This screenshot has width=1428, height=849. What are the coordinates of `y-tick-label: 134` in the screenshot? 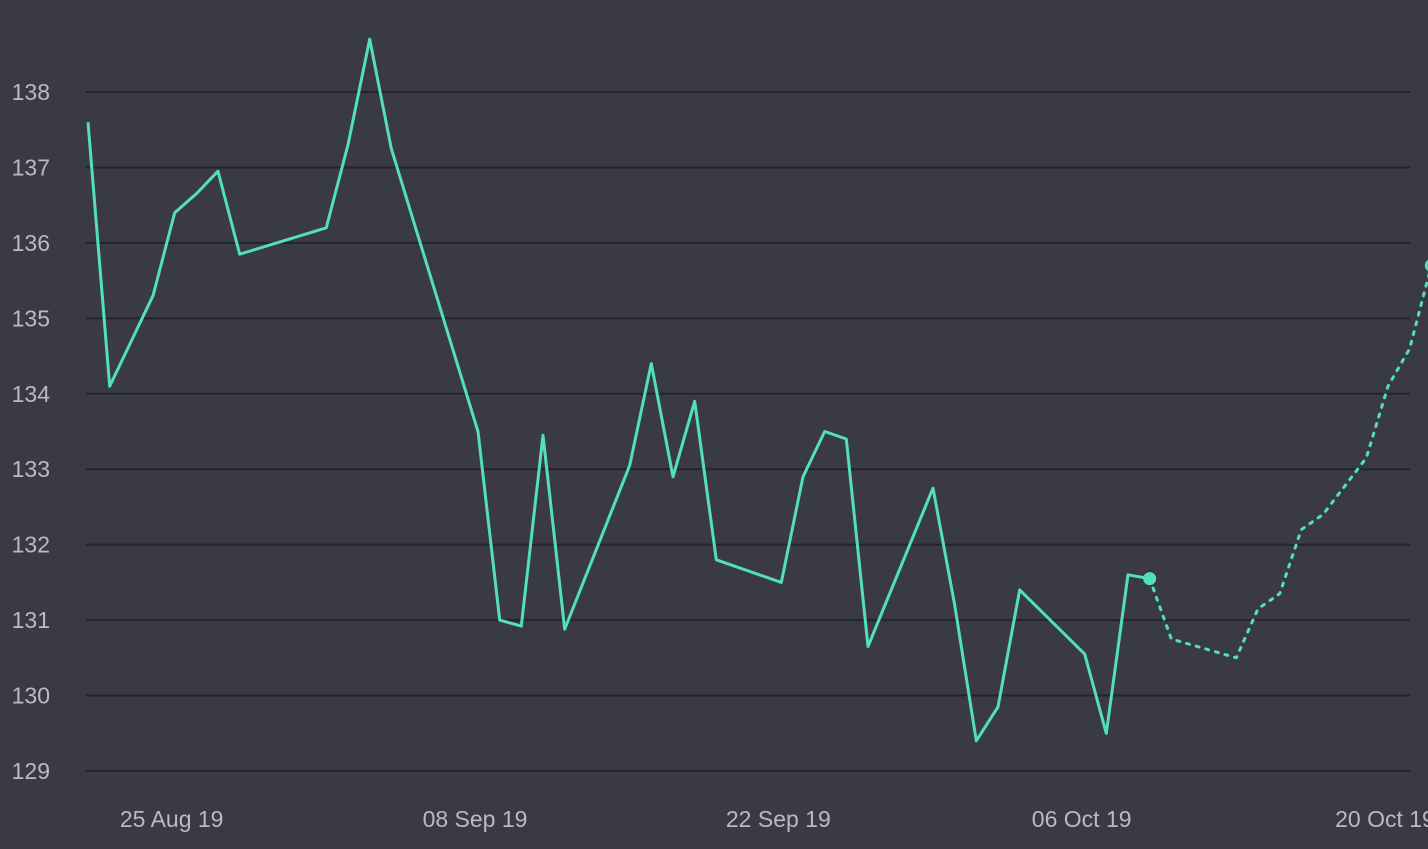 It's located at (31, 394).